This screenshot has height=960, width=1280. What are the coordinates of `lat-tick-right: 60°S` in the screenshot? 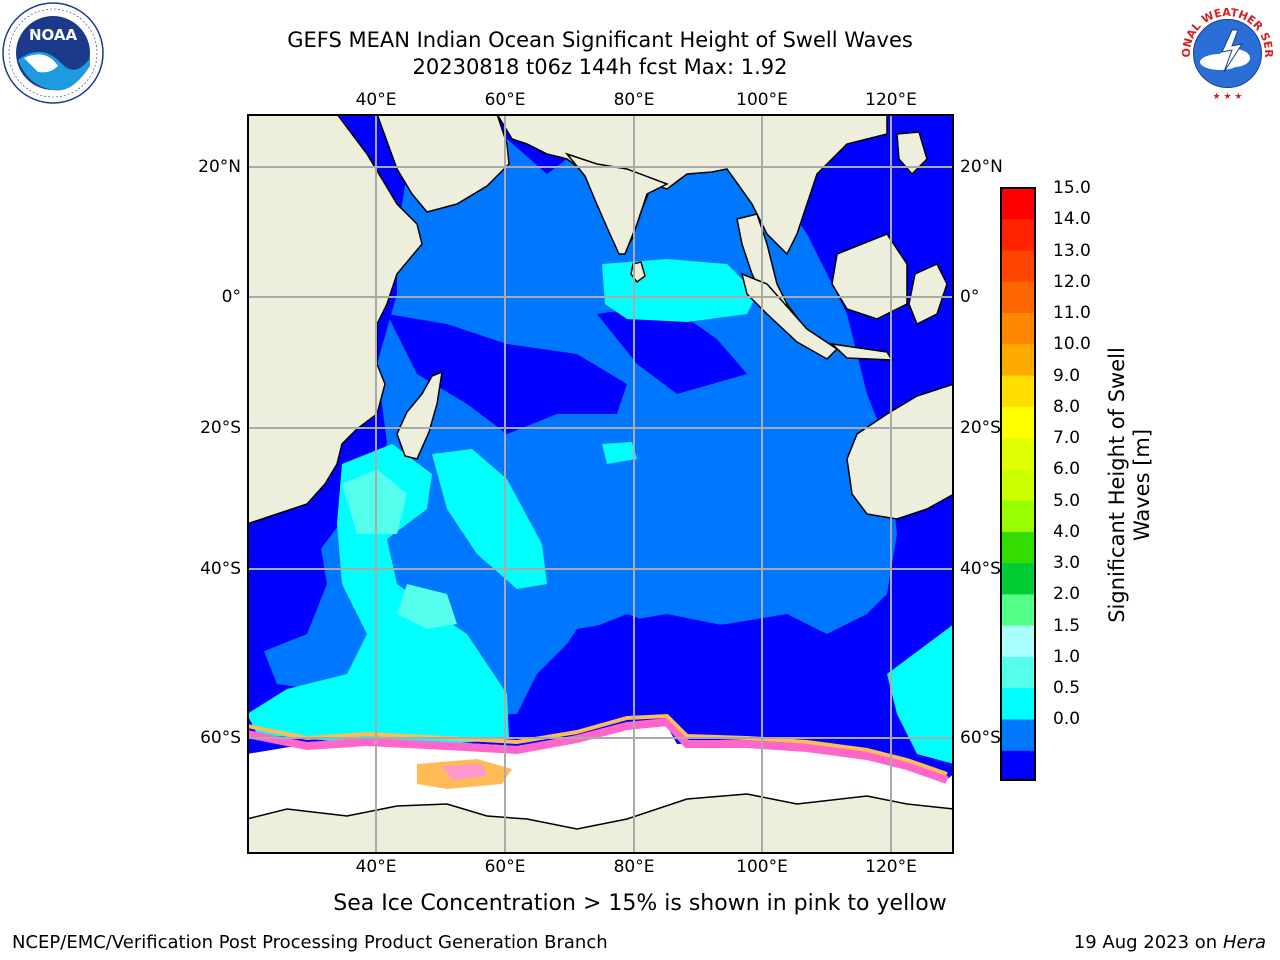 It's located at (980, 738).